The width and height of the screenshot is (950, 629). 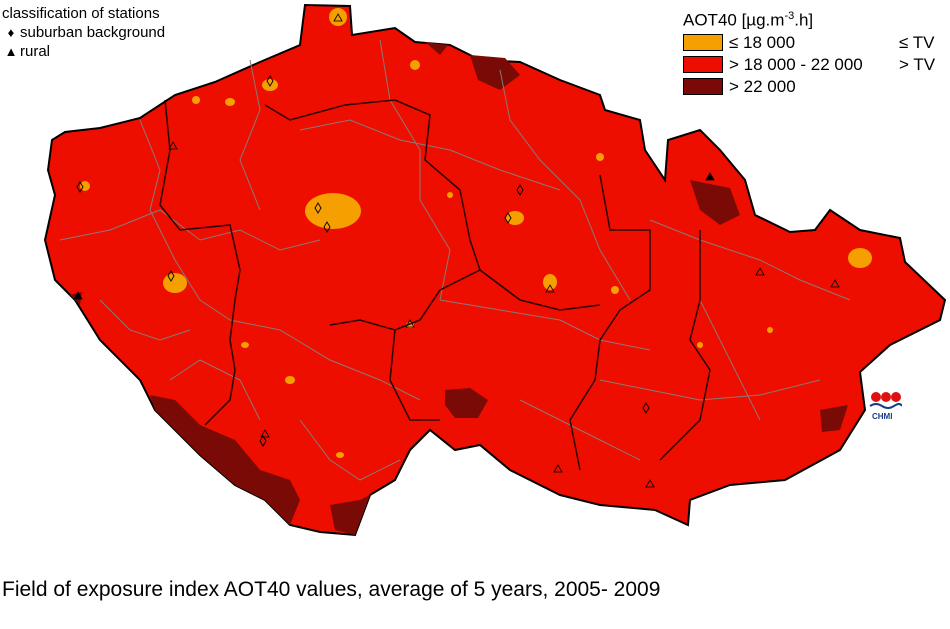 What do you see at coordinates (93, 32) in the screenshot?
I see `legend-item-label: suburban background` at bounding box center [93, 32].